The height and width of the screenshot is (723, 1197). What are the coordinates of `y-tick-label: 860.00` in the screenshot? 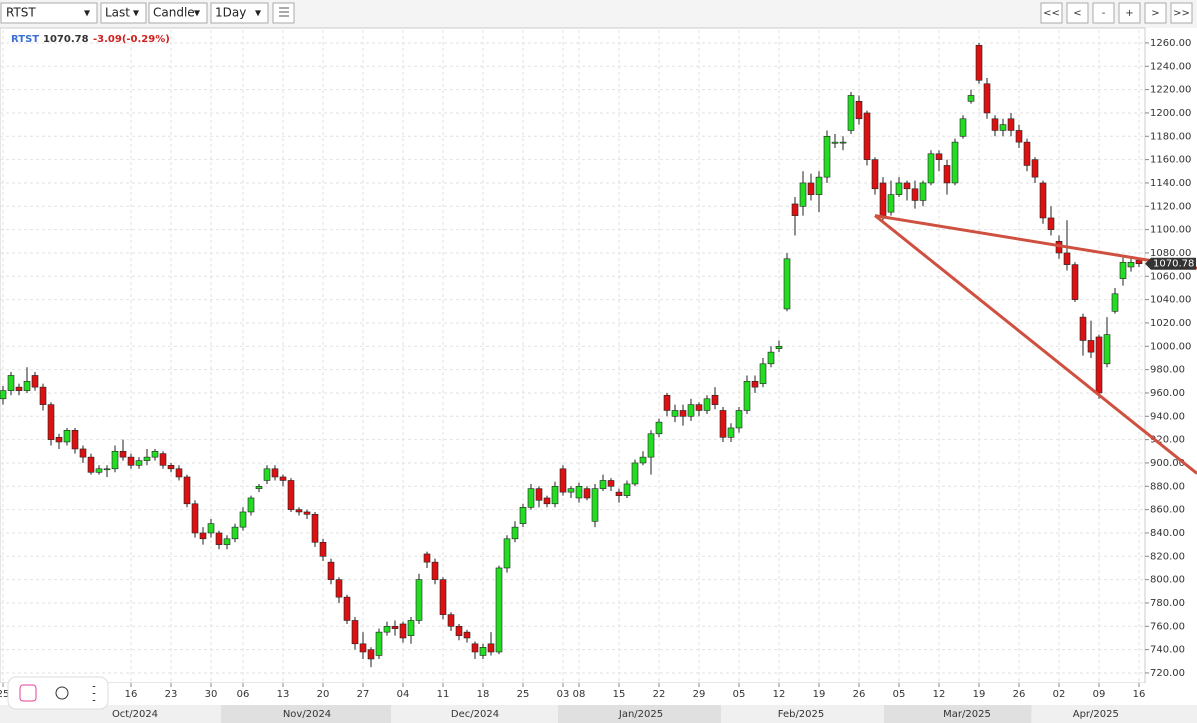 It's located at (1167, 510).